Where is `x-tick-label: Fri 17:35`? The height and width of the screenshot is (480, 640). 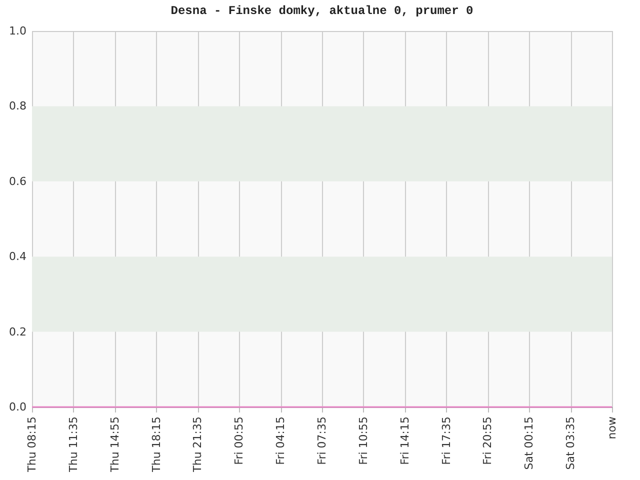
x-tick-label: Fri 17:35 is located at coordinates (446, 440).